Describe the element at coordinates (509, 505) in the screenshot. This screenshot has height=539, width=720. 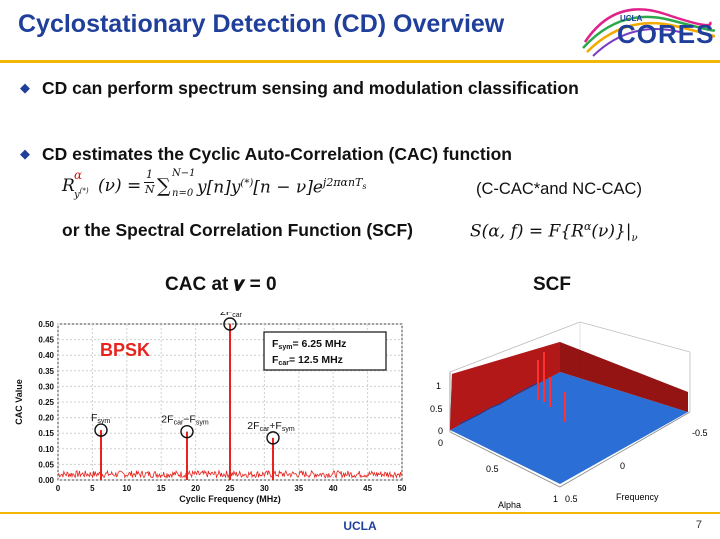
I see `alpha-axis-label: Alpha` at that location.